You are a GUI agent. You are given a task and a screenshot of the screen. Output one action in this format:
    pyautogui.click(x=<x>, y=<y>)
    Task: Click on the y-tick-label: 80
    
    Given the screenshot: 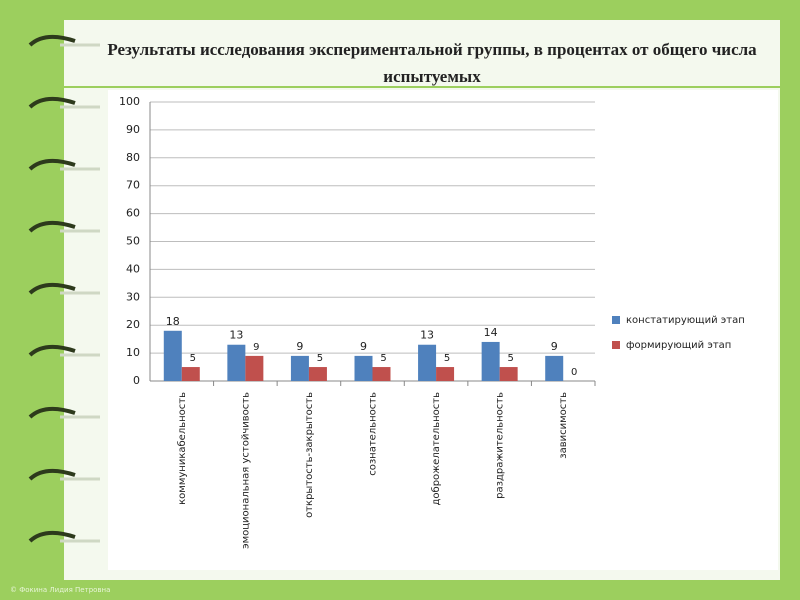 What is the action you would take?
    pyautogui.click(x=133, y=157)
    